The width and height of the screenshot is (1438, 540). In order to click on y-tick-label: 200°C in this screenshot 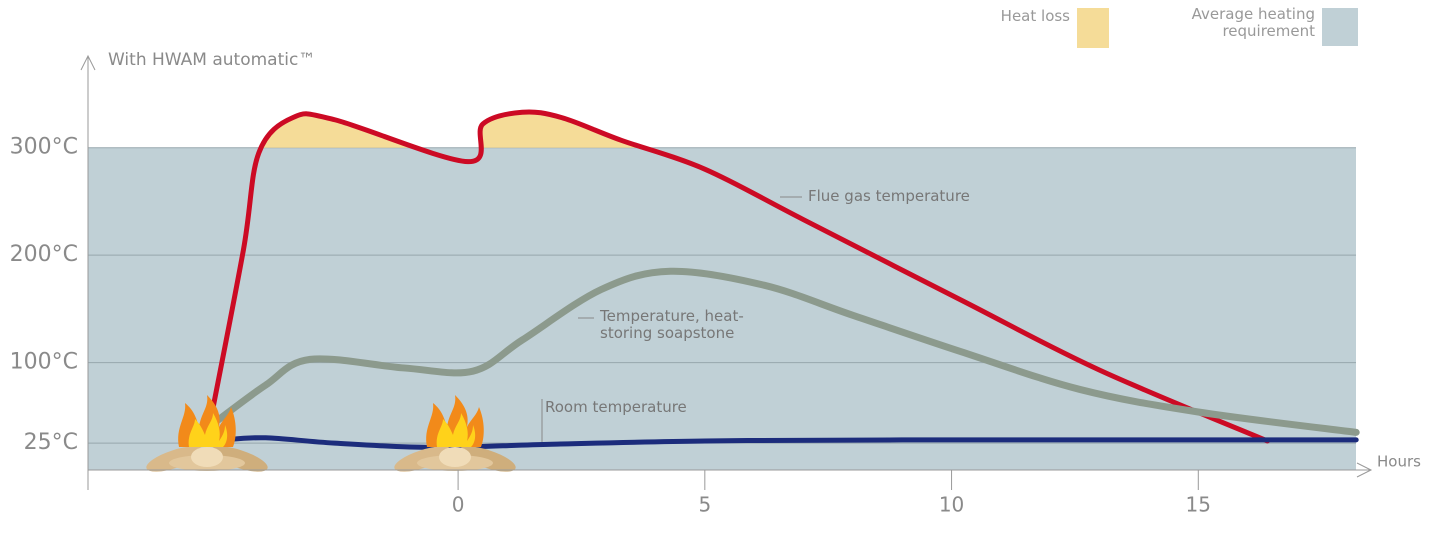, I will do `click(44, 254)`.